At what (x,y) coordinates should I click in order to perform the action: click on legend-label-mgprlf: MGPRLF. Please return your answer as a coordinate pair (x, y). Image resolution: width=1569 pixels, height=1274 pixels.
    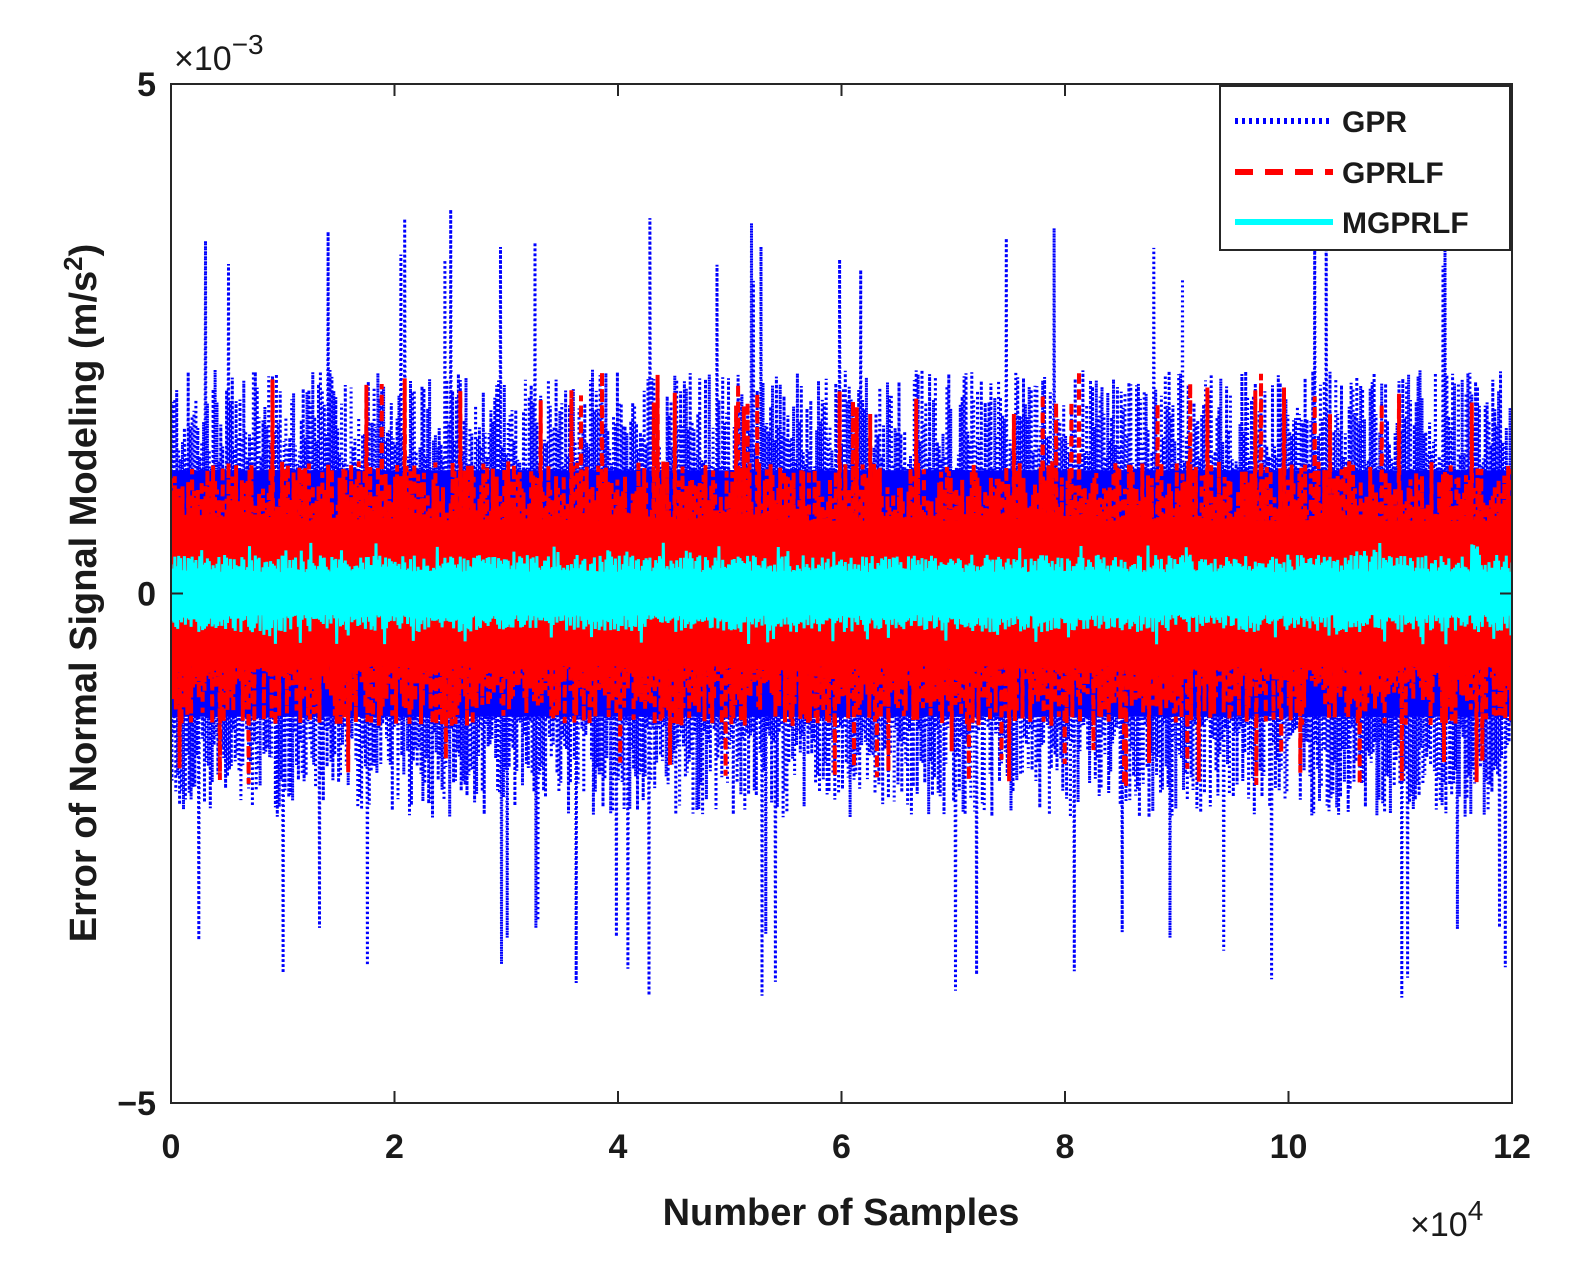
    Looking at the image, I should click on (1405, 223).